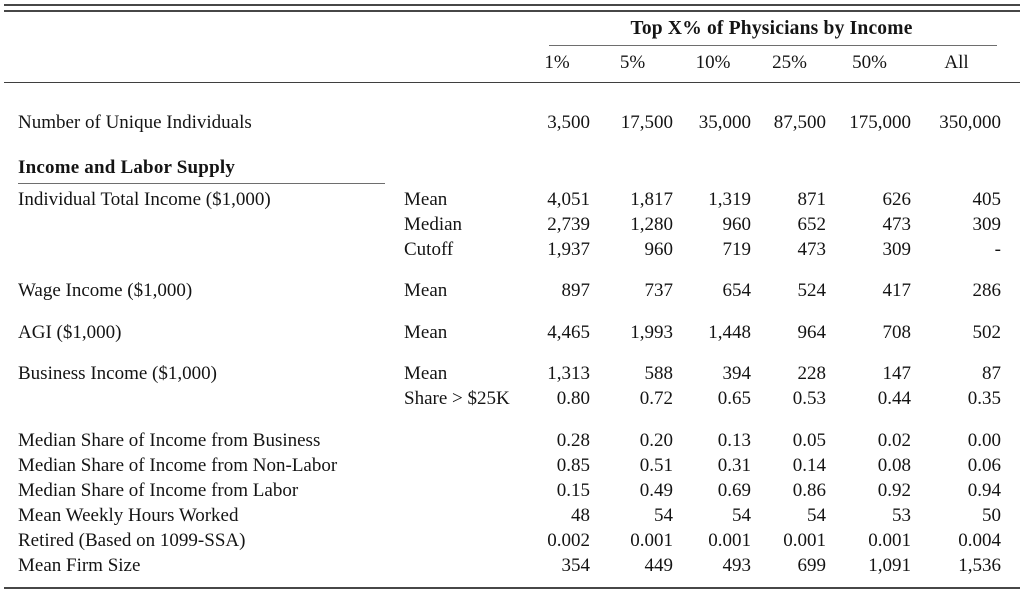 The width and height of the screenshot is (1024, 607). What do you see at coordinates (573, 399) in the screenshot?
I see `cell-value: 0.80` at bounding box center [573, 399].